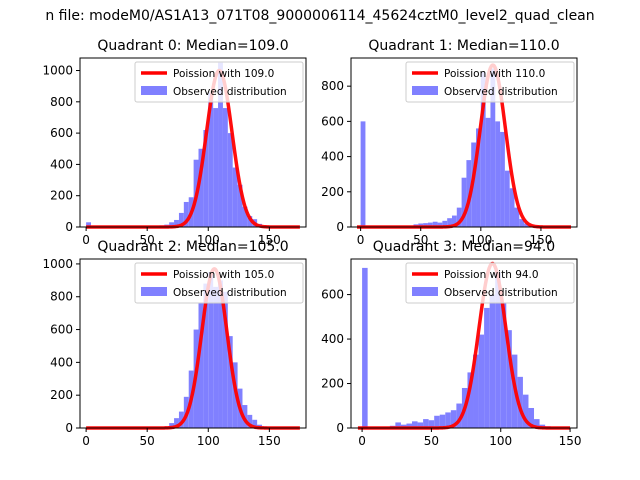  What do you see at coordinates (464, 247) in the screenshot?
I see `panel-title: Quadrant 3: Median=94.0` at bounding box center [464, 247].